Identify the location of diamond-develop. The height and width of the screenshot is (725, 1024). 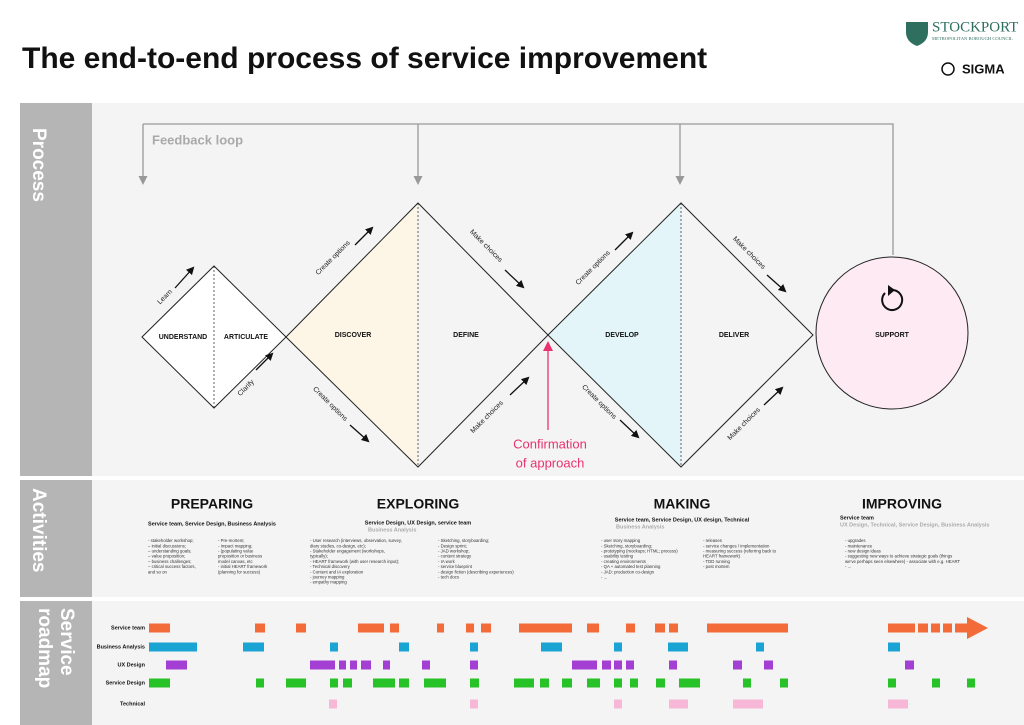
(680, 335).